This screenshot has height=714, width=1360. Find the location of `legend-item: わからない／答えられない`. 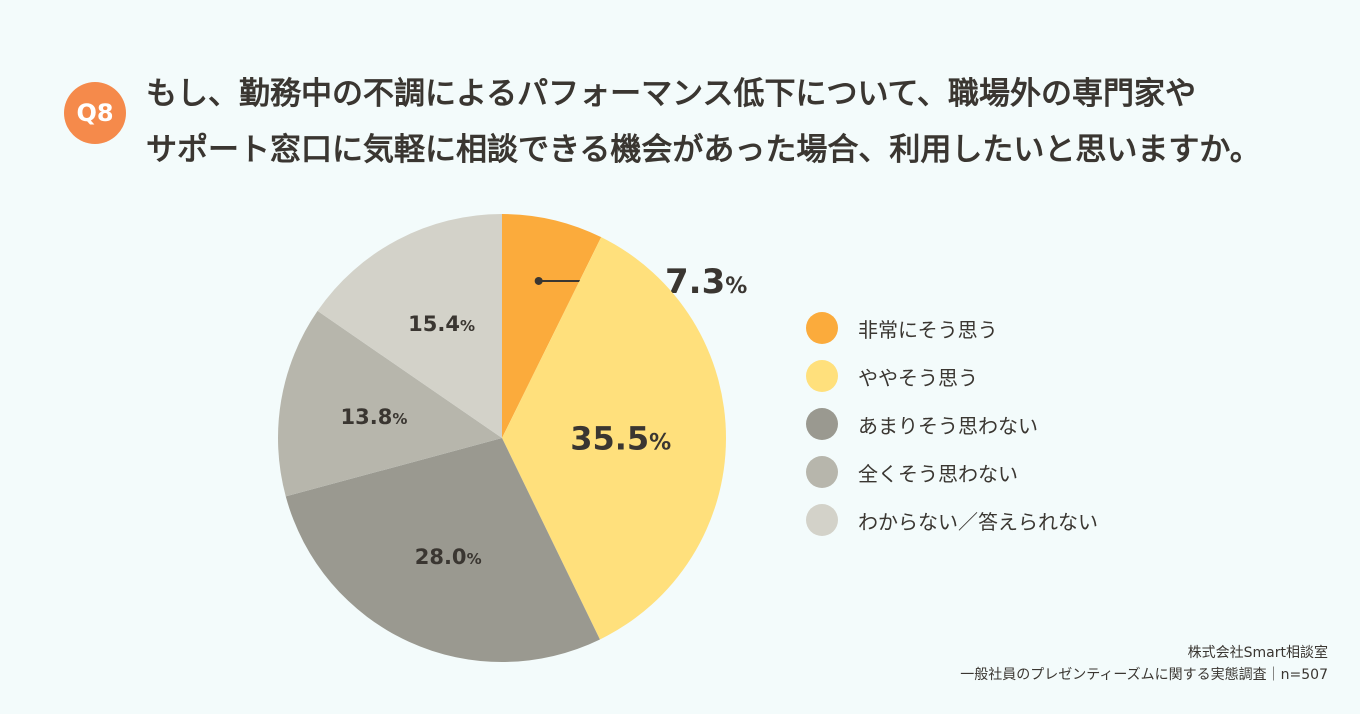

legend-item: わからない／答えられない is located at coordinates (952, 520).